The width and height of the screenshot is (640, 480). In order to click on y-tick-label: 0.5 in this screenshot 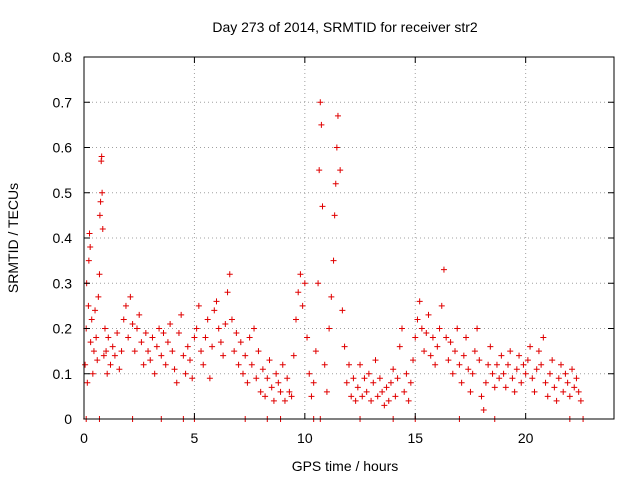, I will do `click(63, 193)`.